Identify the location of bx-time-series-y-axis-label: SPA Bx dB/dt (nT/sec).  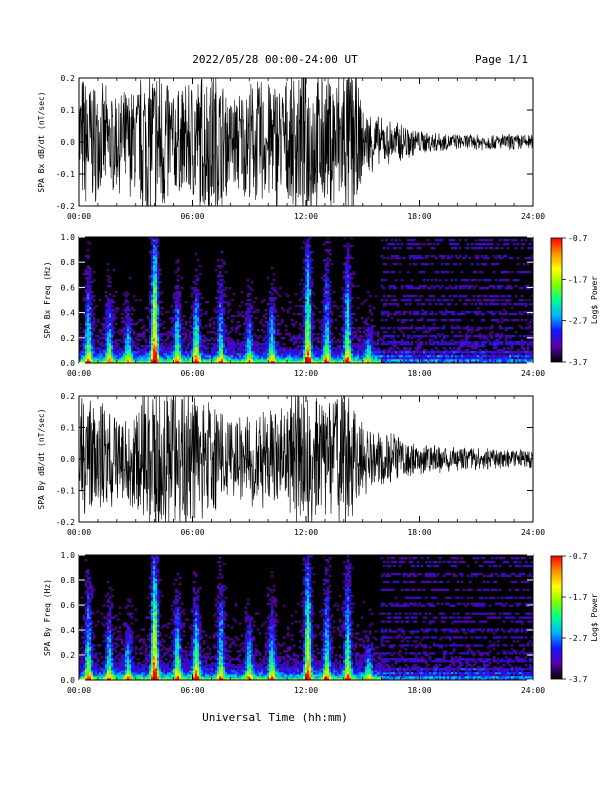
(41, 141).